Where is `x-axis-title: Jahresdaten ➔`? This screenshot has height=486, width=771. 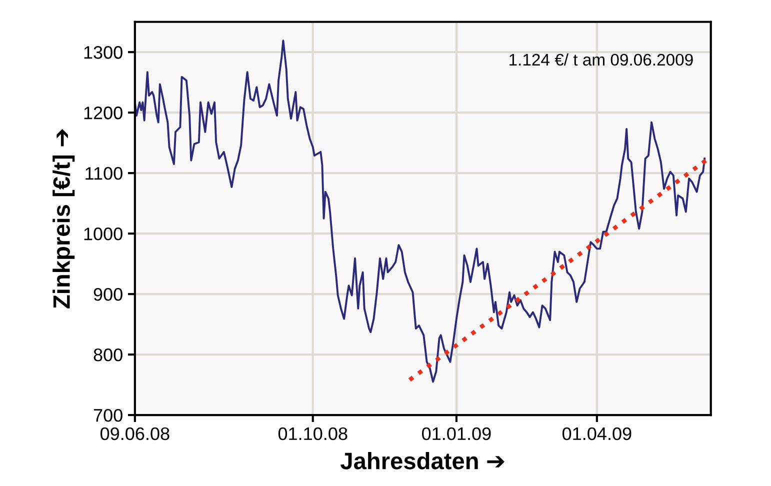
x-axis-title: Jahresdaten ➔ is located at coordinates (422, 461).